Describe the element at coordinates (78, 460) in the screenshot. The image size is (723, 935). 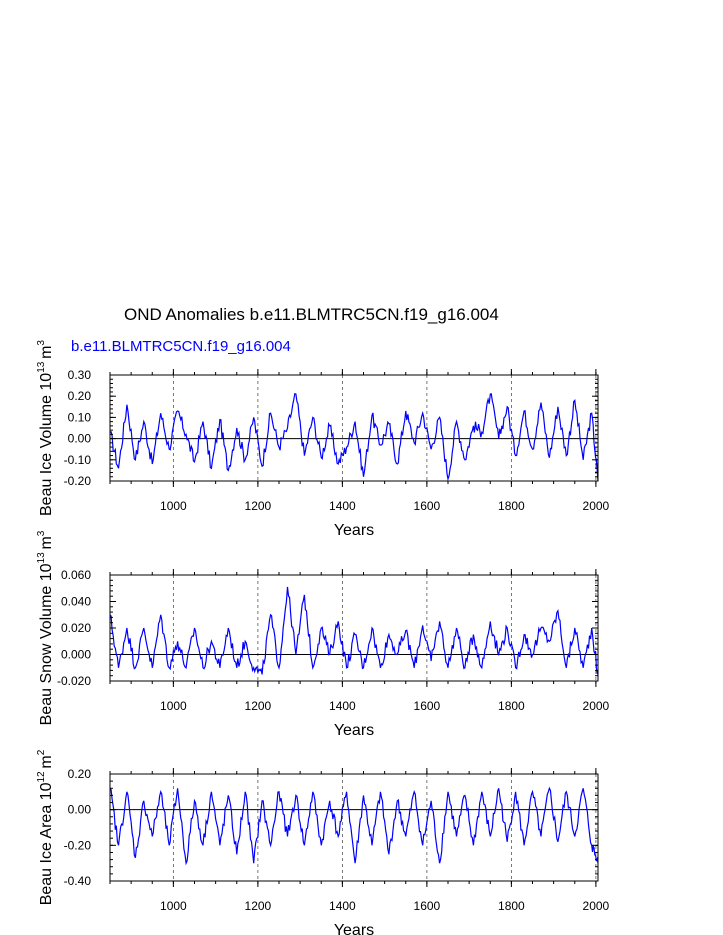
I see `y-tick-label: -0.10` at that location.